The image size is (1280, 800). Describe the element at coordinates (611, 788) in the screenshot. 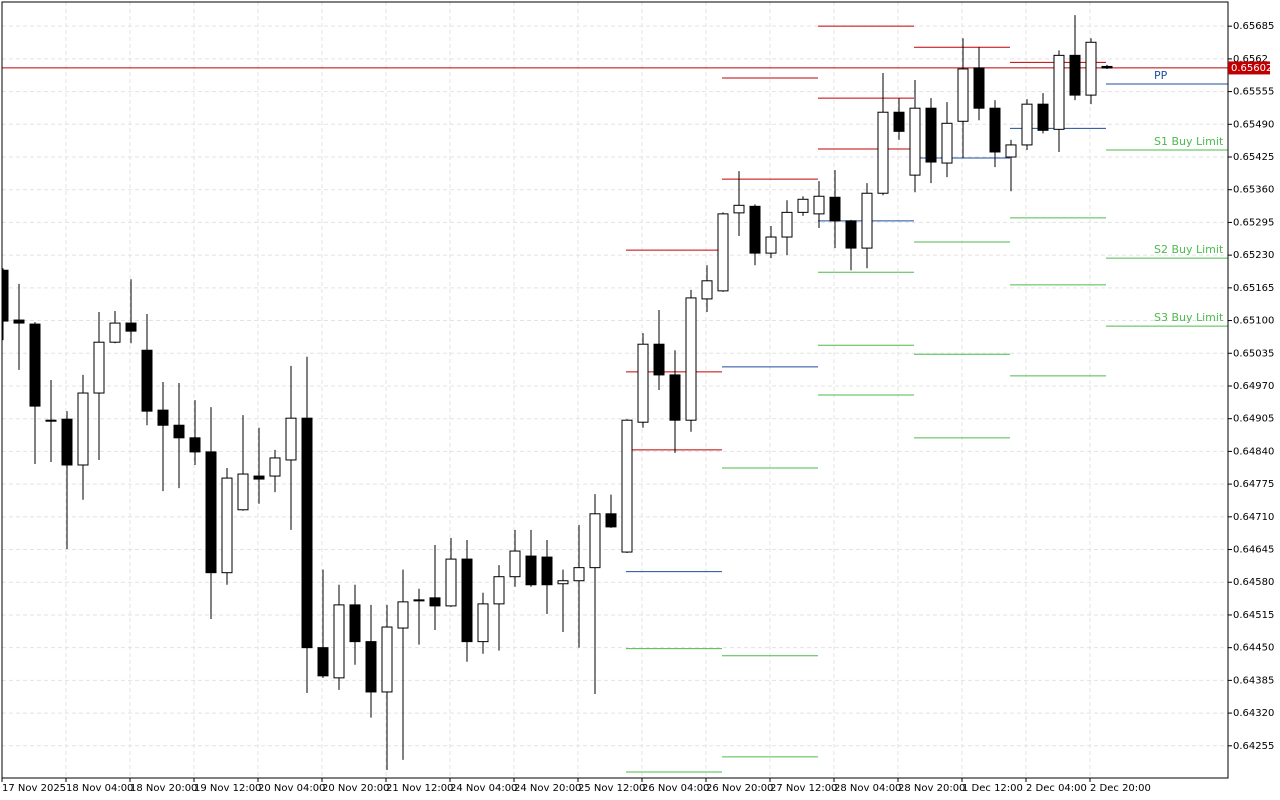

I see `x-tick-label: 25 Nov 12:00` at that location.